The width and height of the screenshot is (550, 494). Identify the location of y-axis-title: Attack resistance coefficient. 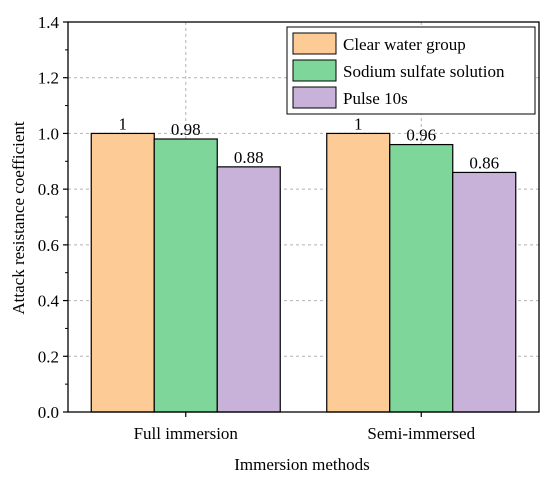
(18, 217).